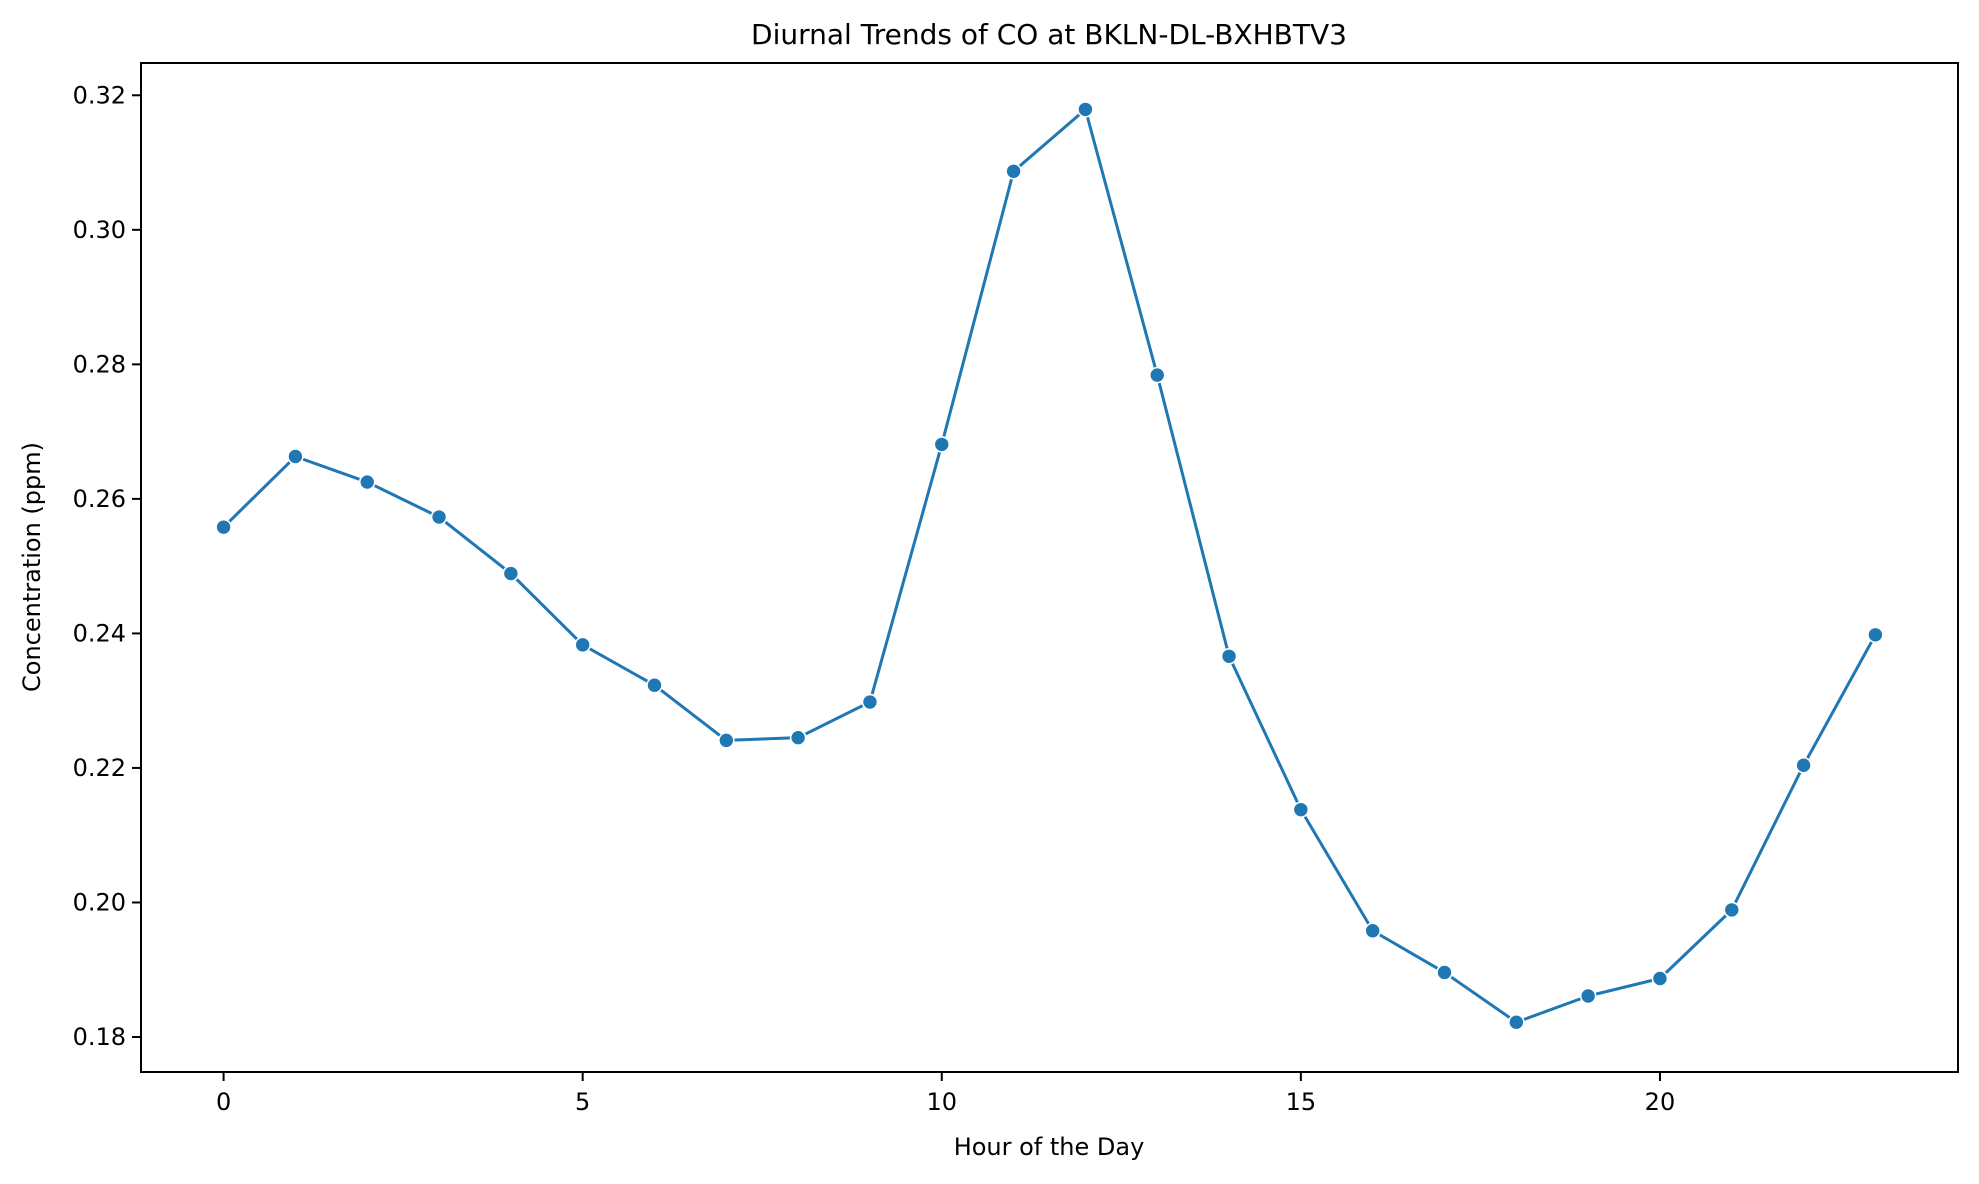 The height and width of the screenshot is (1184, 1979). What do you see at coordinates (223, 1102) in the screenshot?
I see `x-tick-label: 0` at bounding box center [223, 1102].